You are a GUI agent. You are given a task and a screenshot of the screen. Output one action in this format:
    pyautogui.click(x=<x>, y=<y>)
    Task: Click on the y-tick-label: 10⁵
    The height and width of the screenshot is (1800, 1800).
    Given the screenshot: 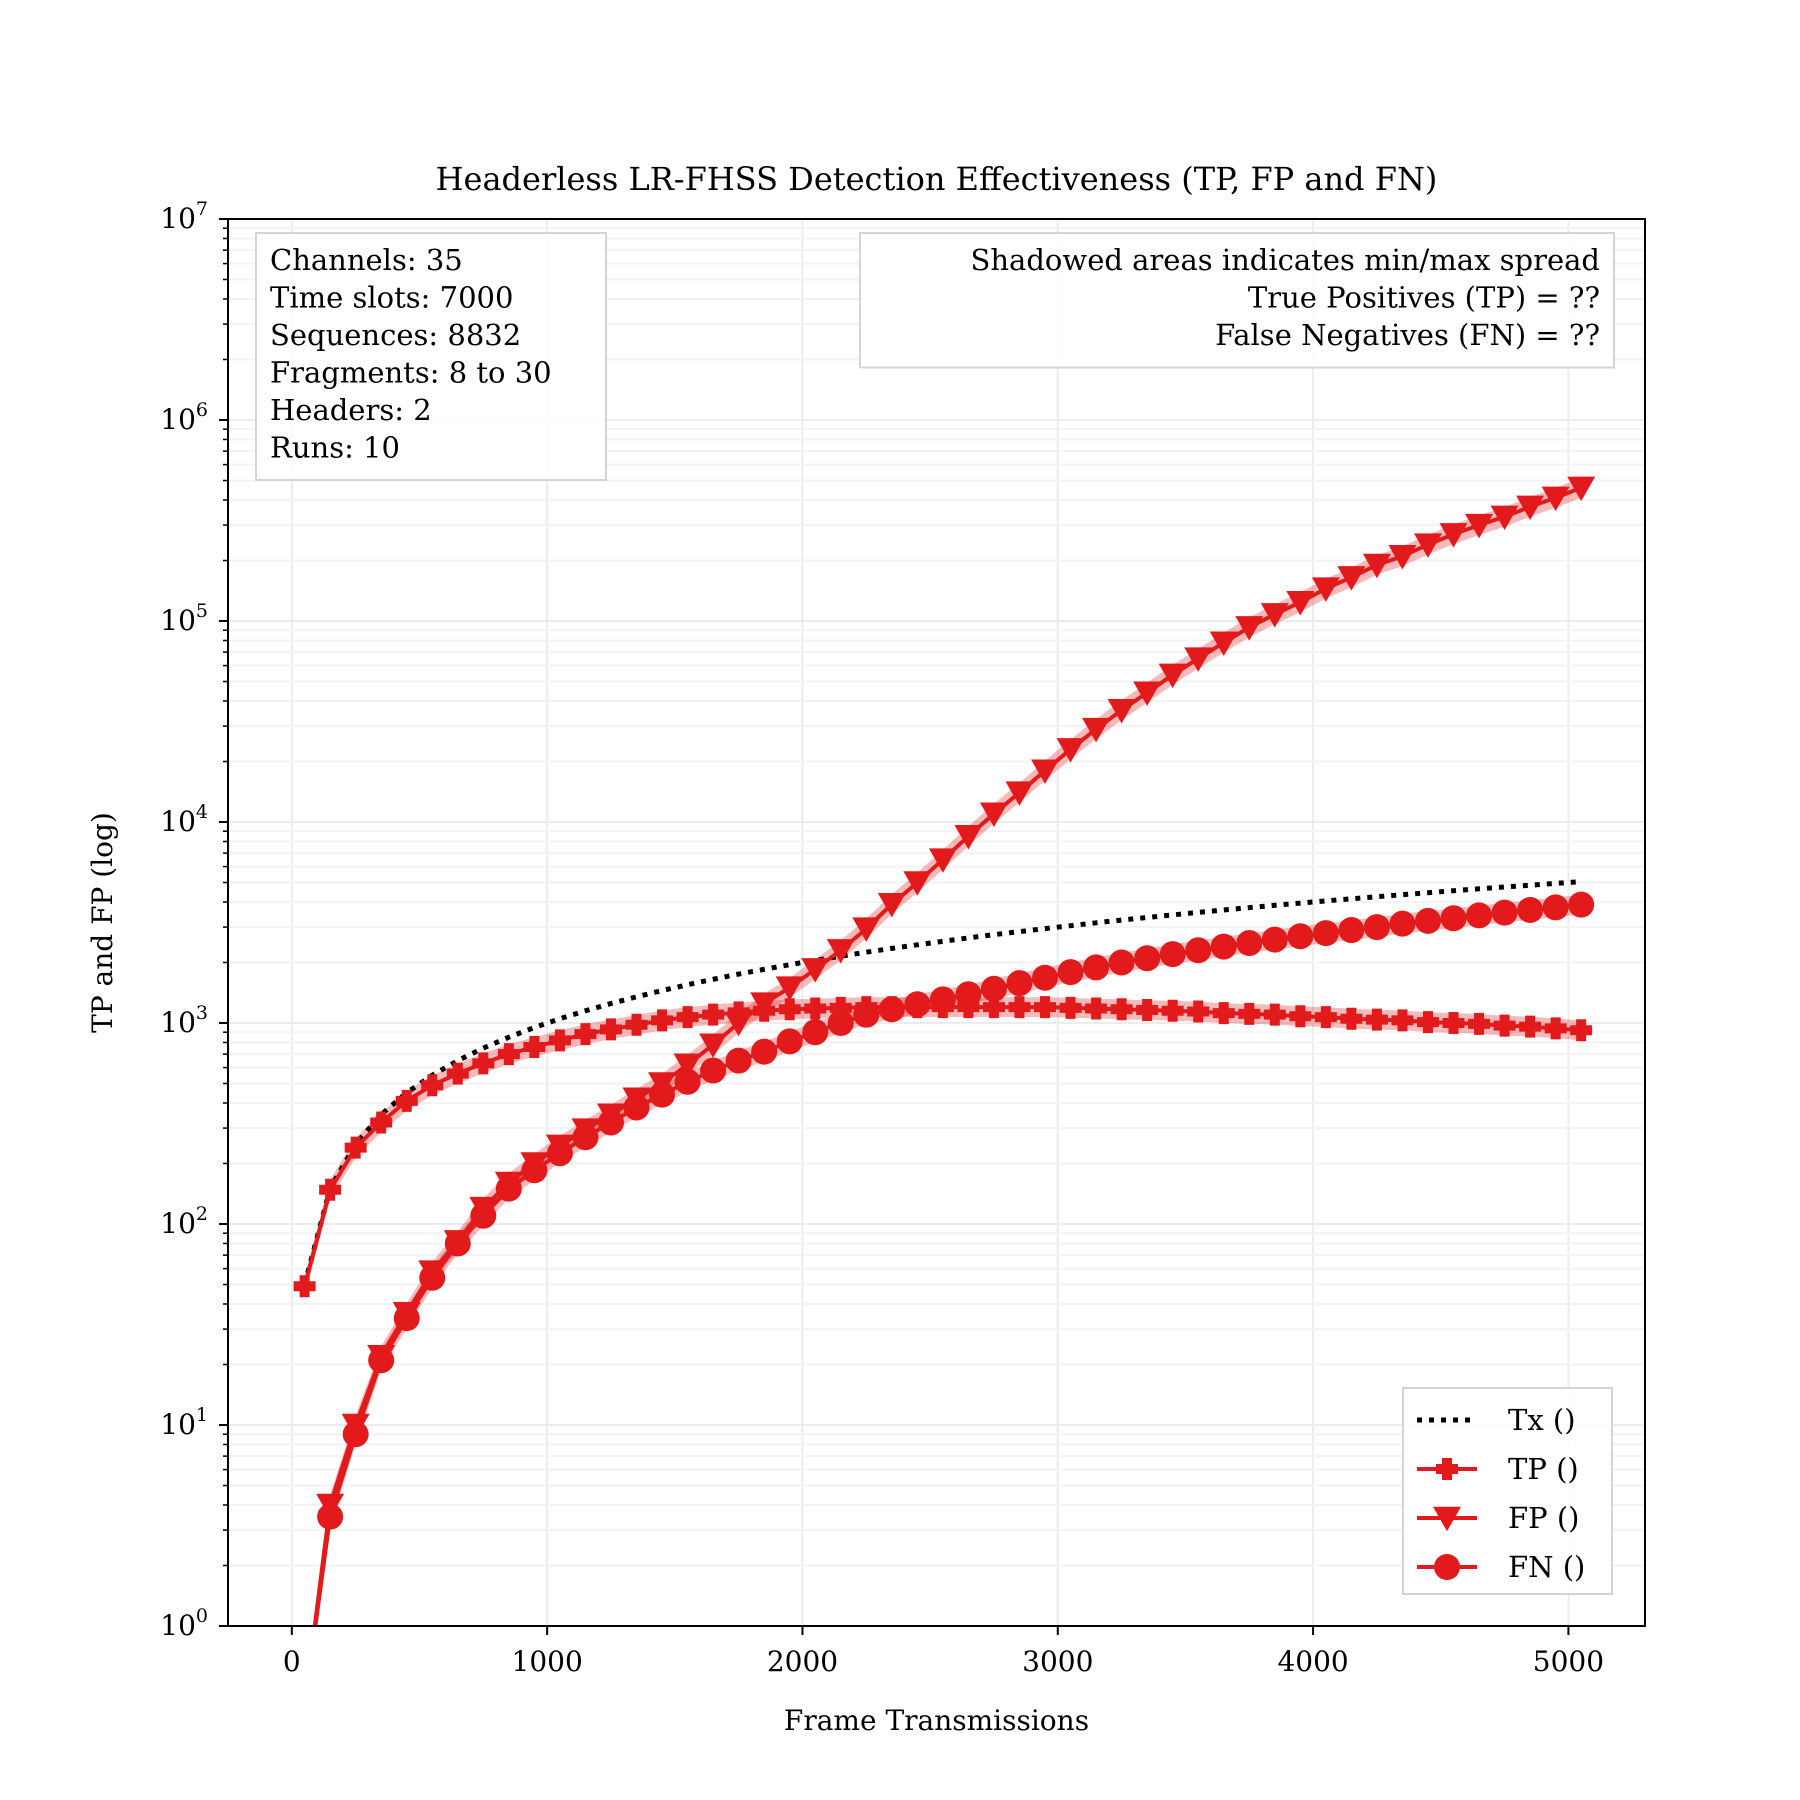 What is the action you would take?
    pyautogui.click(x=184, y=618)
    